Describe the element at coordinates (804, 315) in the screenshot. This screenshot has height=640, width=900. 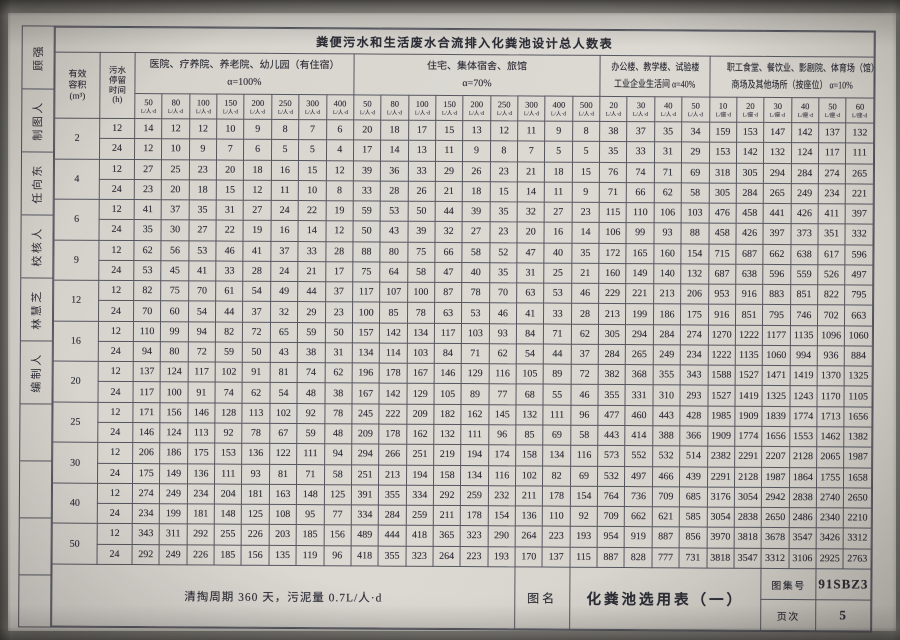
I see `value-cell: 746` at that location.